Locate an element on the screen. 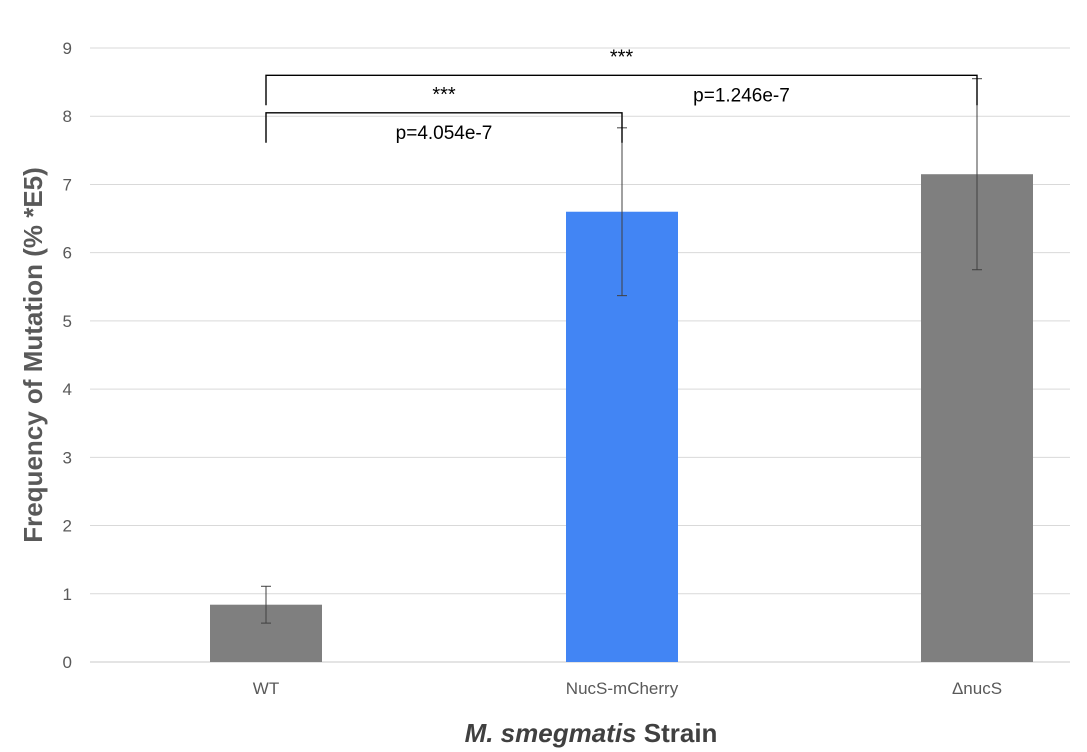 This screenshot has height=752, width=1087. y-tick-label: 9 is located at coordinates (67, 48).